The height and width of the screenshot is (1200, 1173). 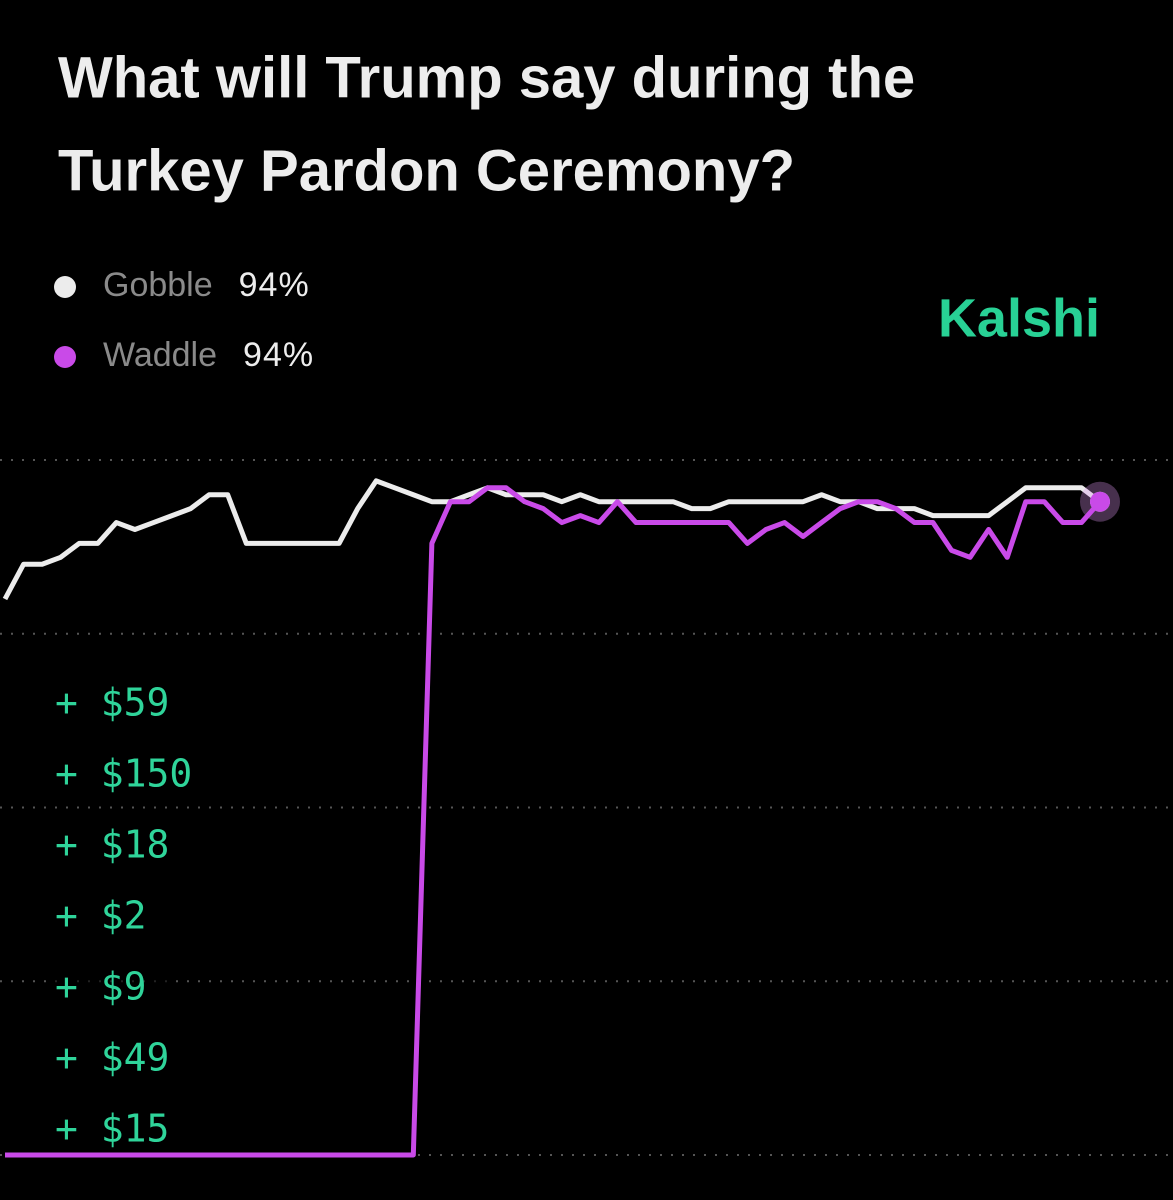 I want to click on trade-amount: + $9, so click(x=101, y=987).